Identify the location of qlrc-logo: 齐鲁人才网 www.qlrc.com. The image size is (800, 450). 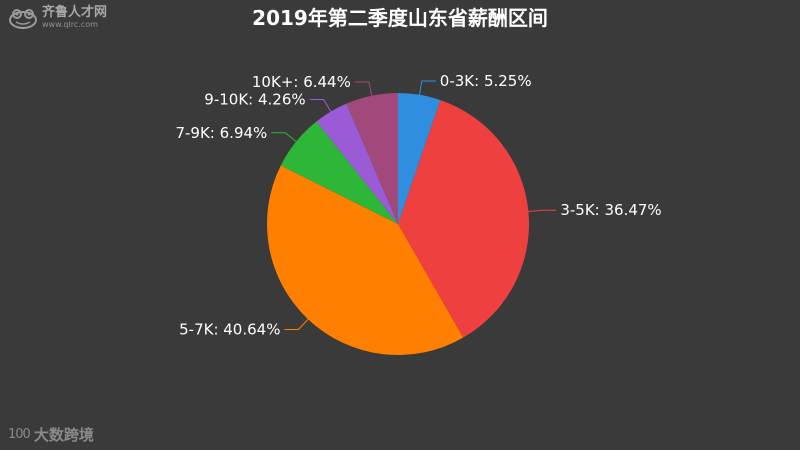
(57, 17).